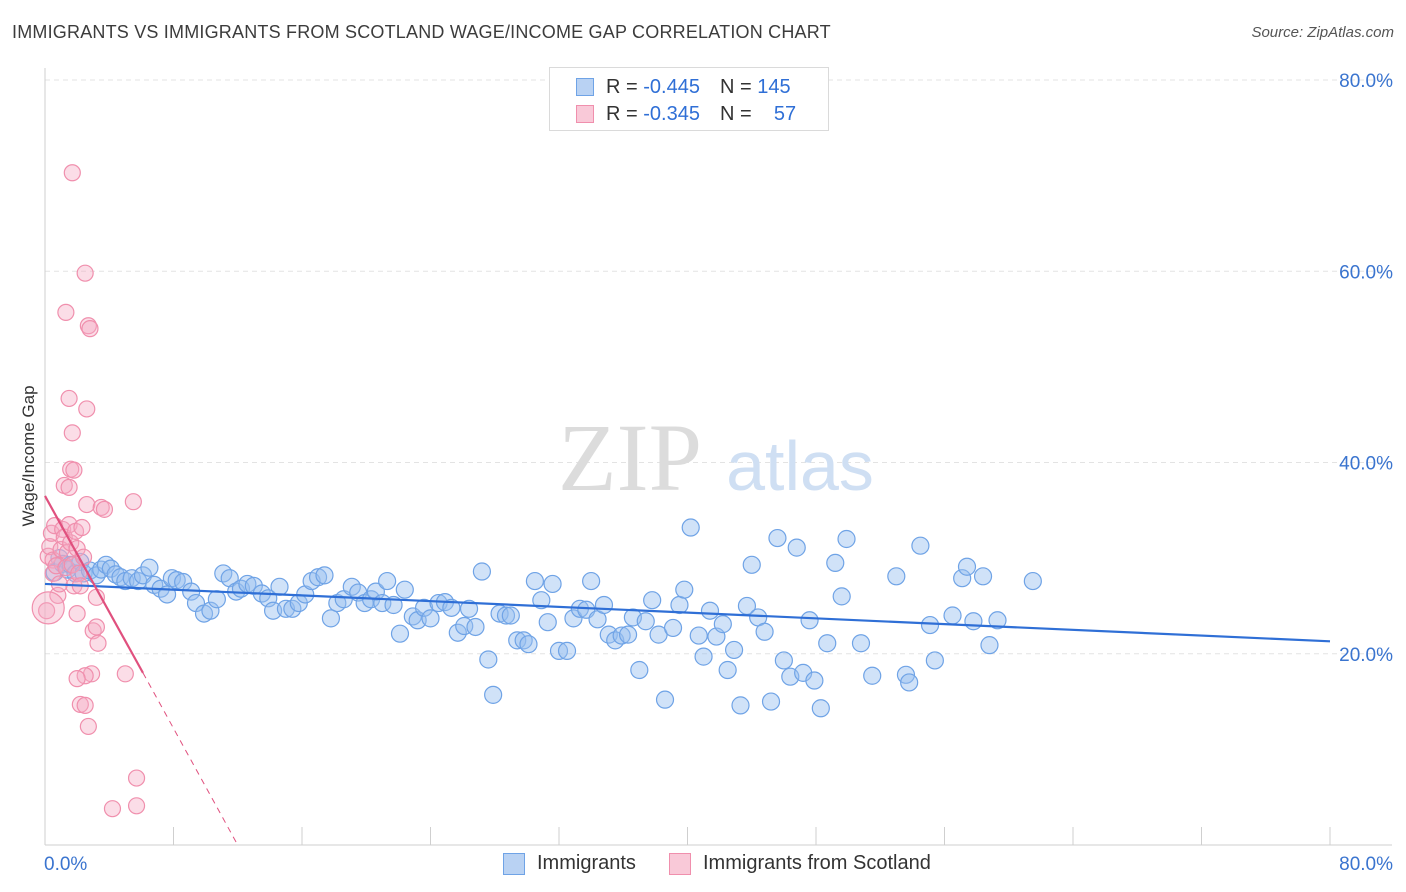  Describe the element at coordinates (630, 457) in the screenshot. I see `watermark-zip: ZIP` at that location.